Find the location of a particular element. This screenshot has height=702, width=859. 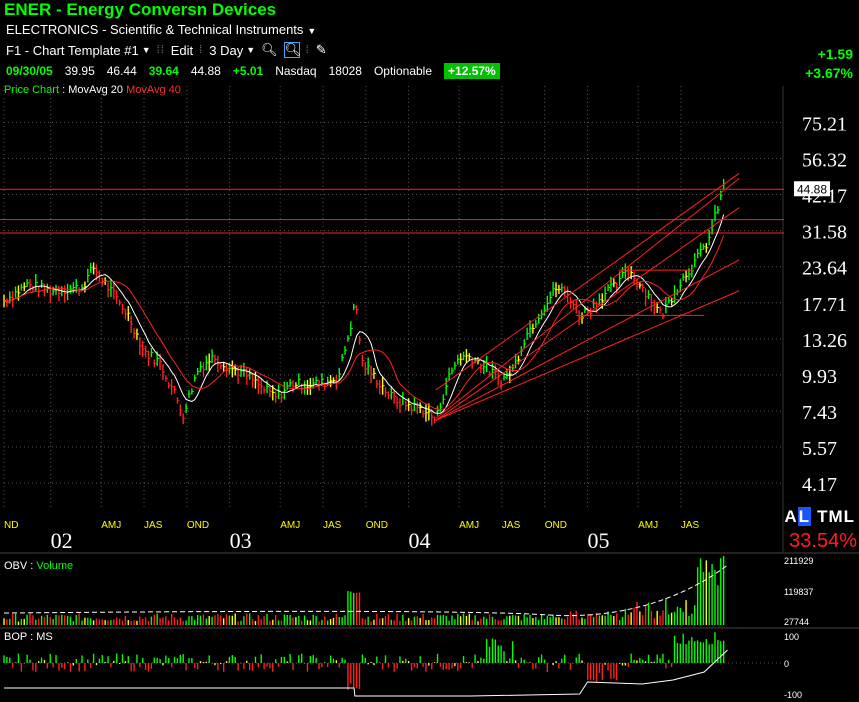

al-a: A is located at coordinates (791, 516).